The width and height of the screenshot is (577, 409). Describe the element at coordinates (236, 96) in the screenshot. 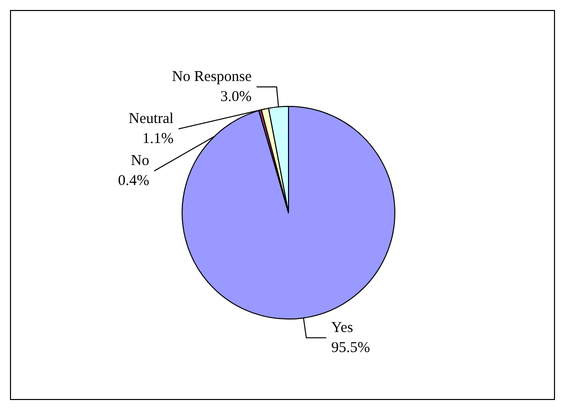

I see `data-label: 3.0%` at that location.